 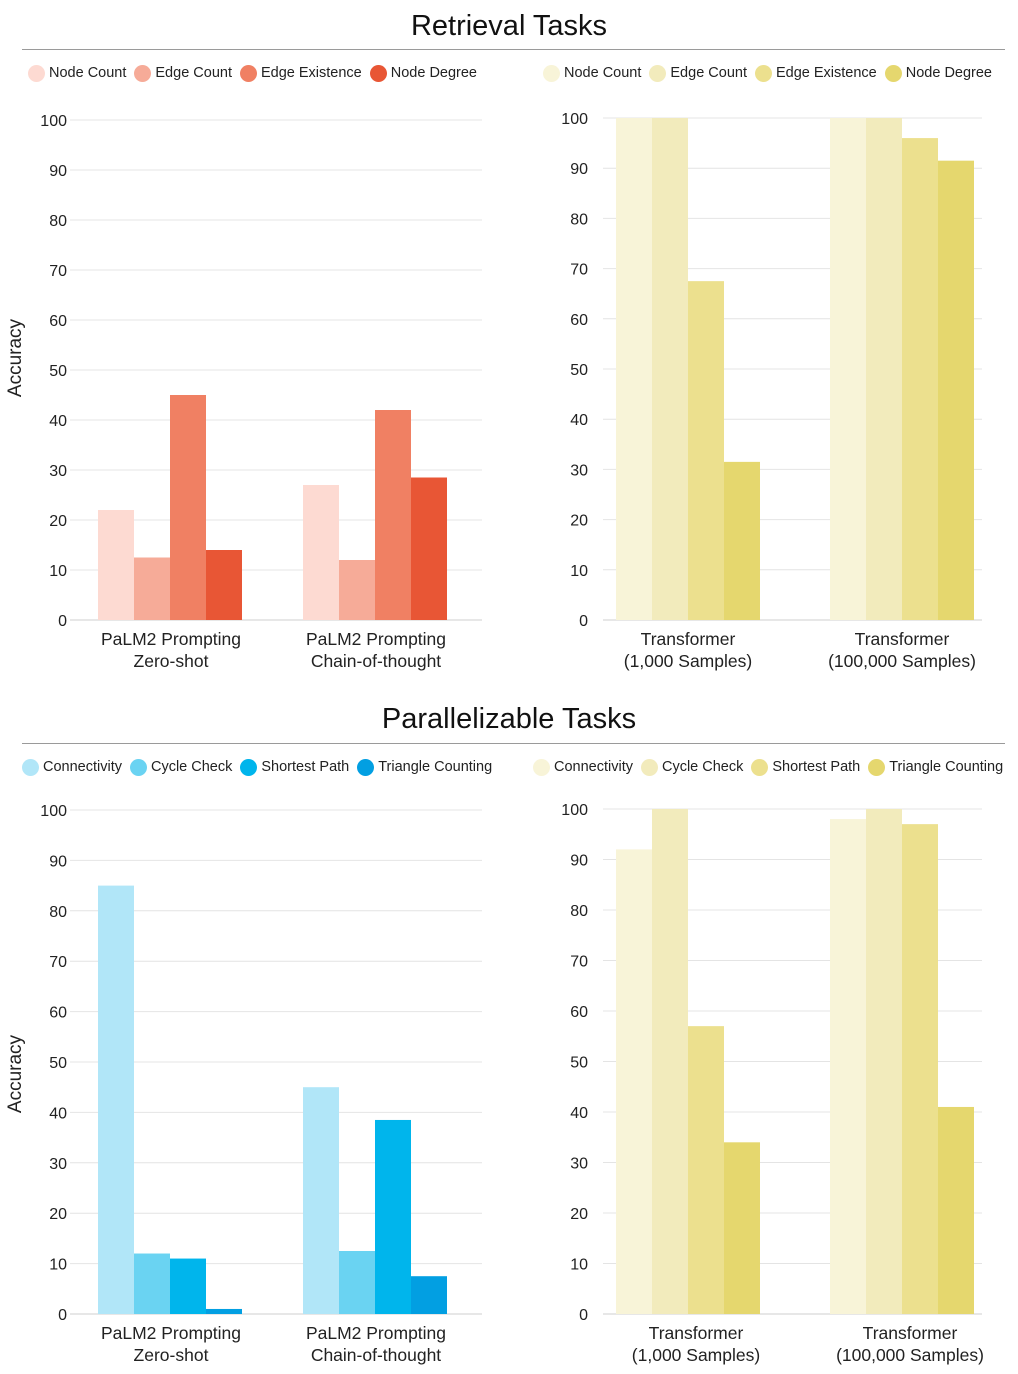 What do you see at coordinates (513, 743) in the screenshot?
I see `parallelizable-section-divider` at bounding box center [513, 743].